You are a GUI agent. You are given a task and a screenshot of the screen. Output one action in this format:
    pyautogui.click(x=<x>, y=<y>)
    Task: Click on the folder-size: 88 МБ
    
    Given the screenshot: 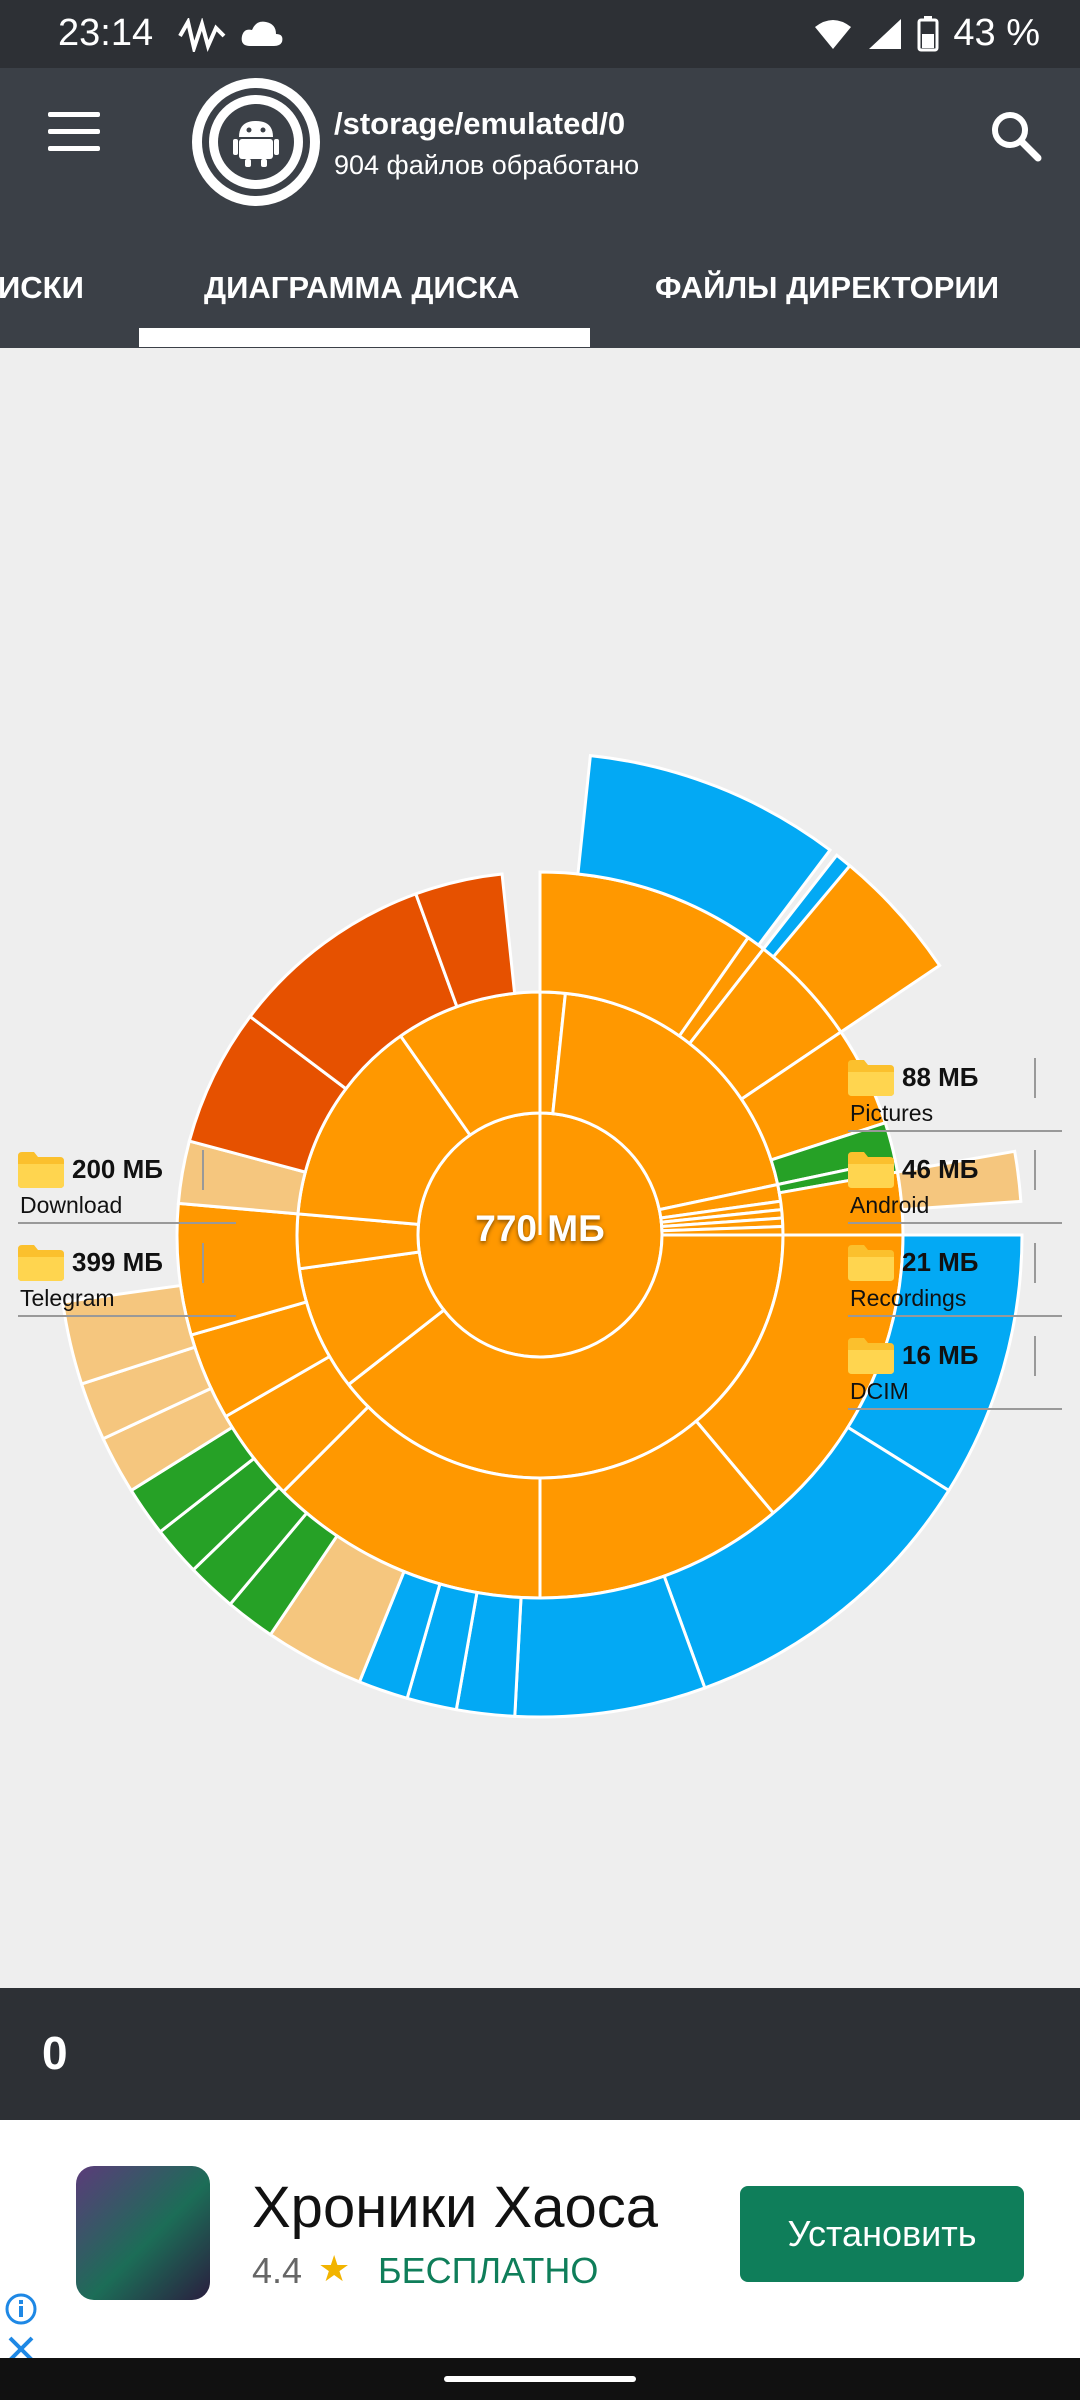 What is the action you would take?
    pyautogui.click(x=940, y=1077)
    